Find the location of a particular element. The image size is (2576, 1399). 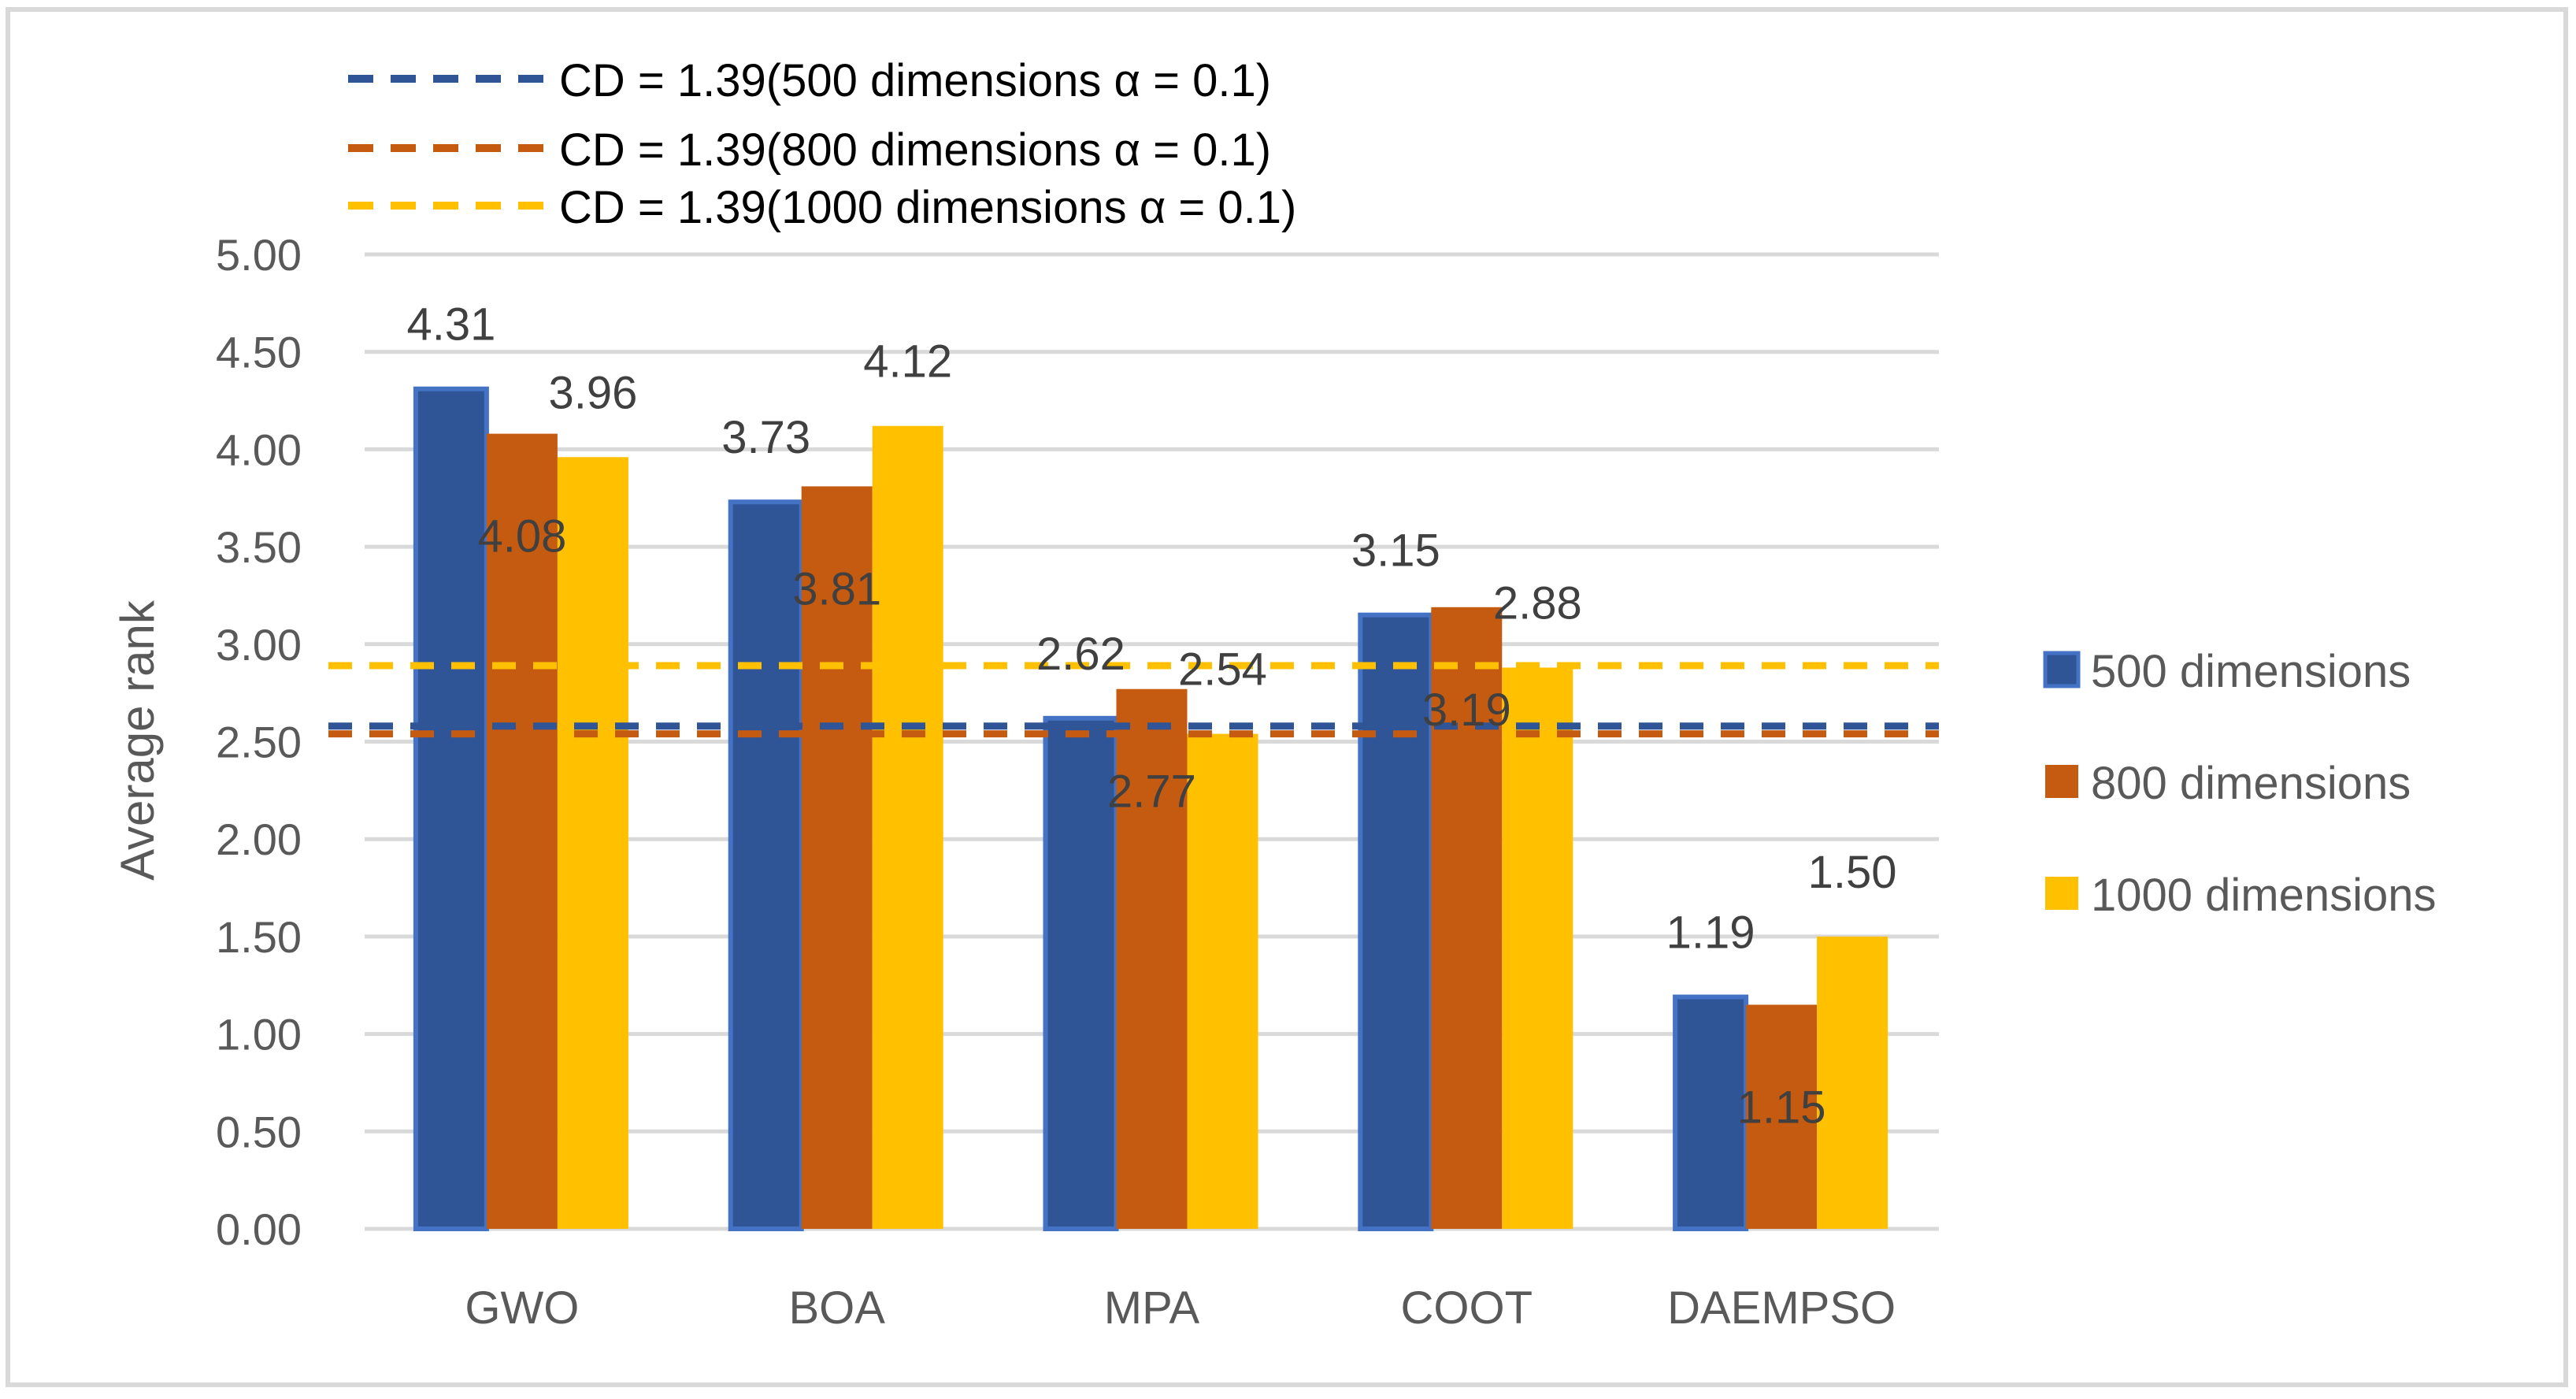

data-label: 3.15 is located at coordinates (1395, 551).